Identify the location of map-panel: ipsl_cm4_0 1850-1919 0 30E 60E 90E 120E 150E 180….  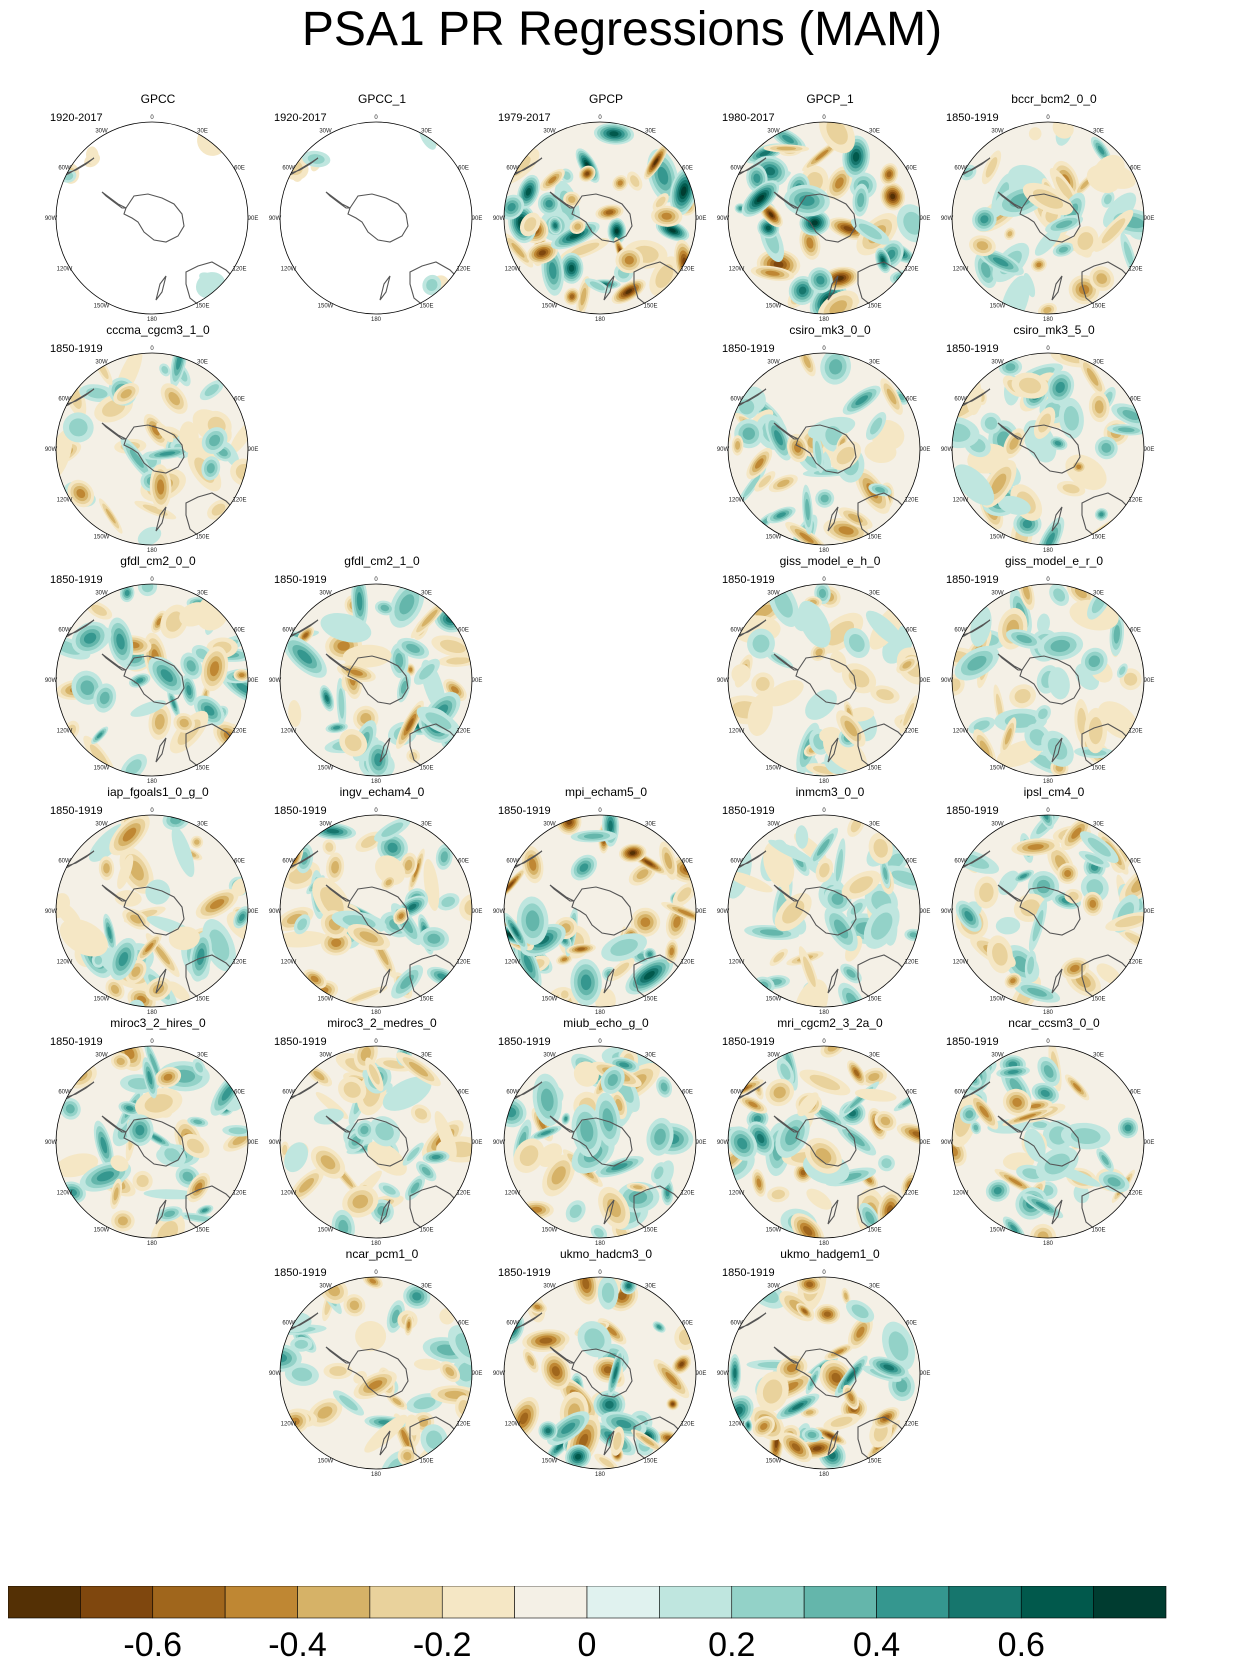
(1054, 900).